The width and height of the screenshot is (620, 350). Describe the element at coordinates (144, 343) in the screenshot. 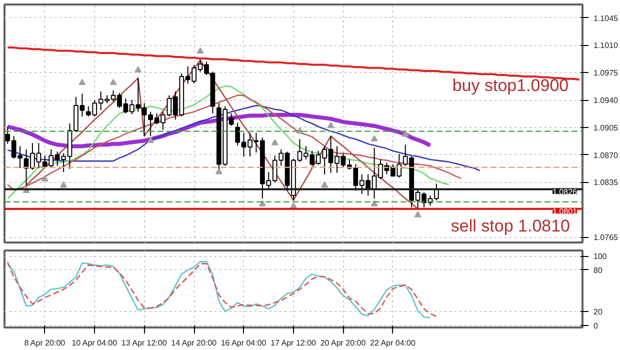

I see `x-tick-label: 13 Apr 12:00` at that location.